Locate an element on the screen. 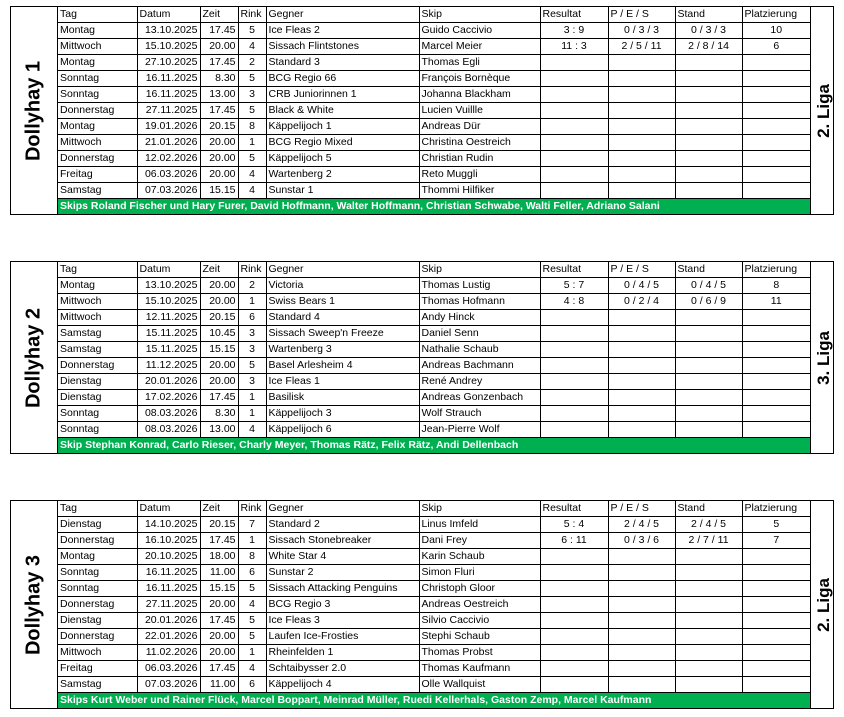  cell-tag: Freitag is located at coordinates (98, 668).